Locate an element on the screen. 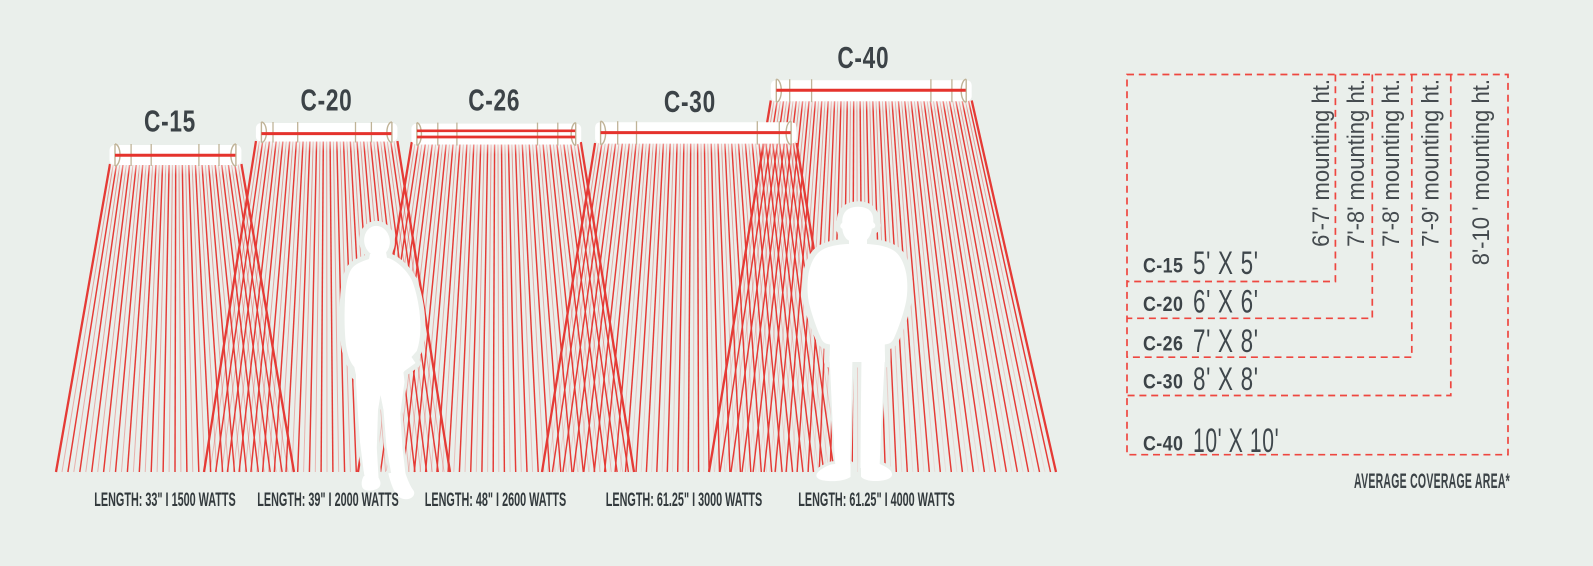  svg-text: 8'-10 ' mounting ht. is located at coordinates (1480, 172).